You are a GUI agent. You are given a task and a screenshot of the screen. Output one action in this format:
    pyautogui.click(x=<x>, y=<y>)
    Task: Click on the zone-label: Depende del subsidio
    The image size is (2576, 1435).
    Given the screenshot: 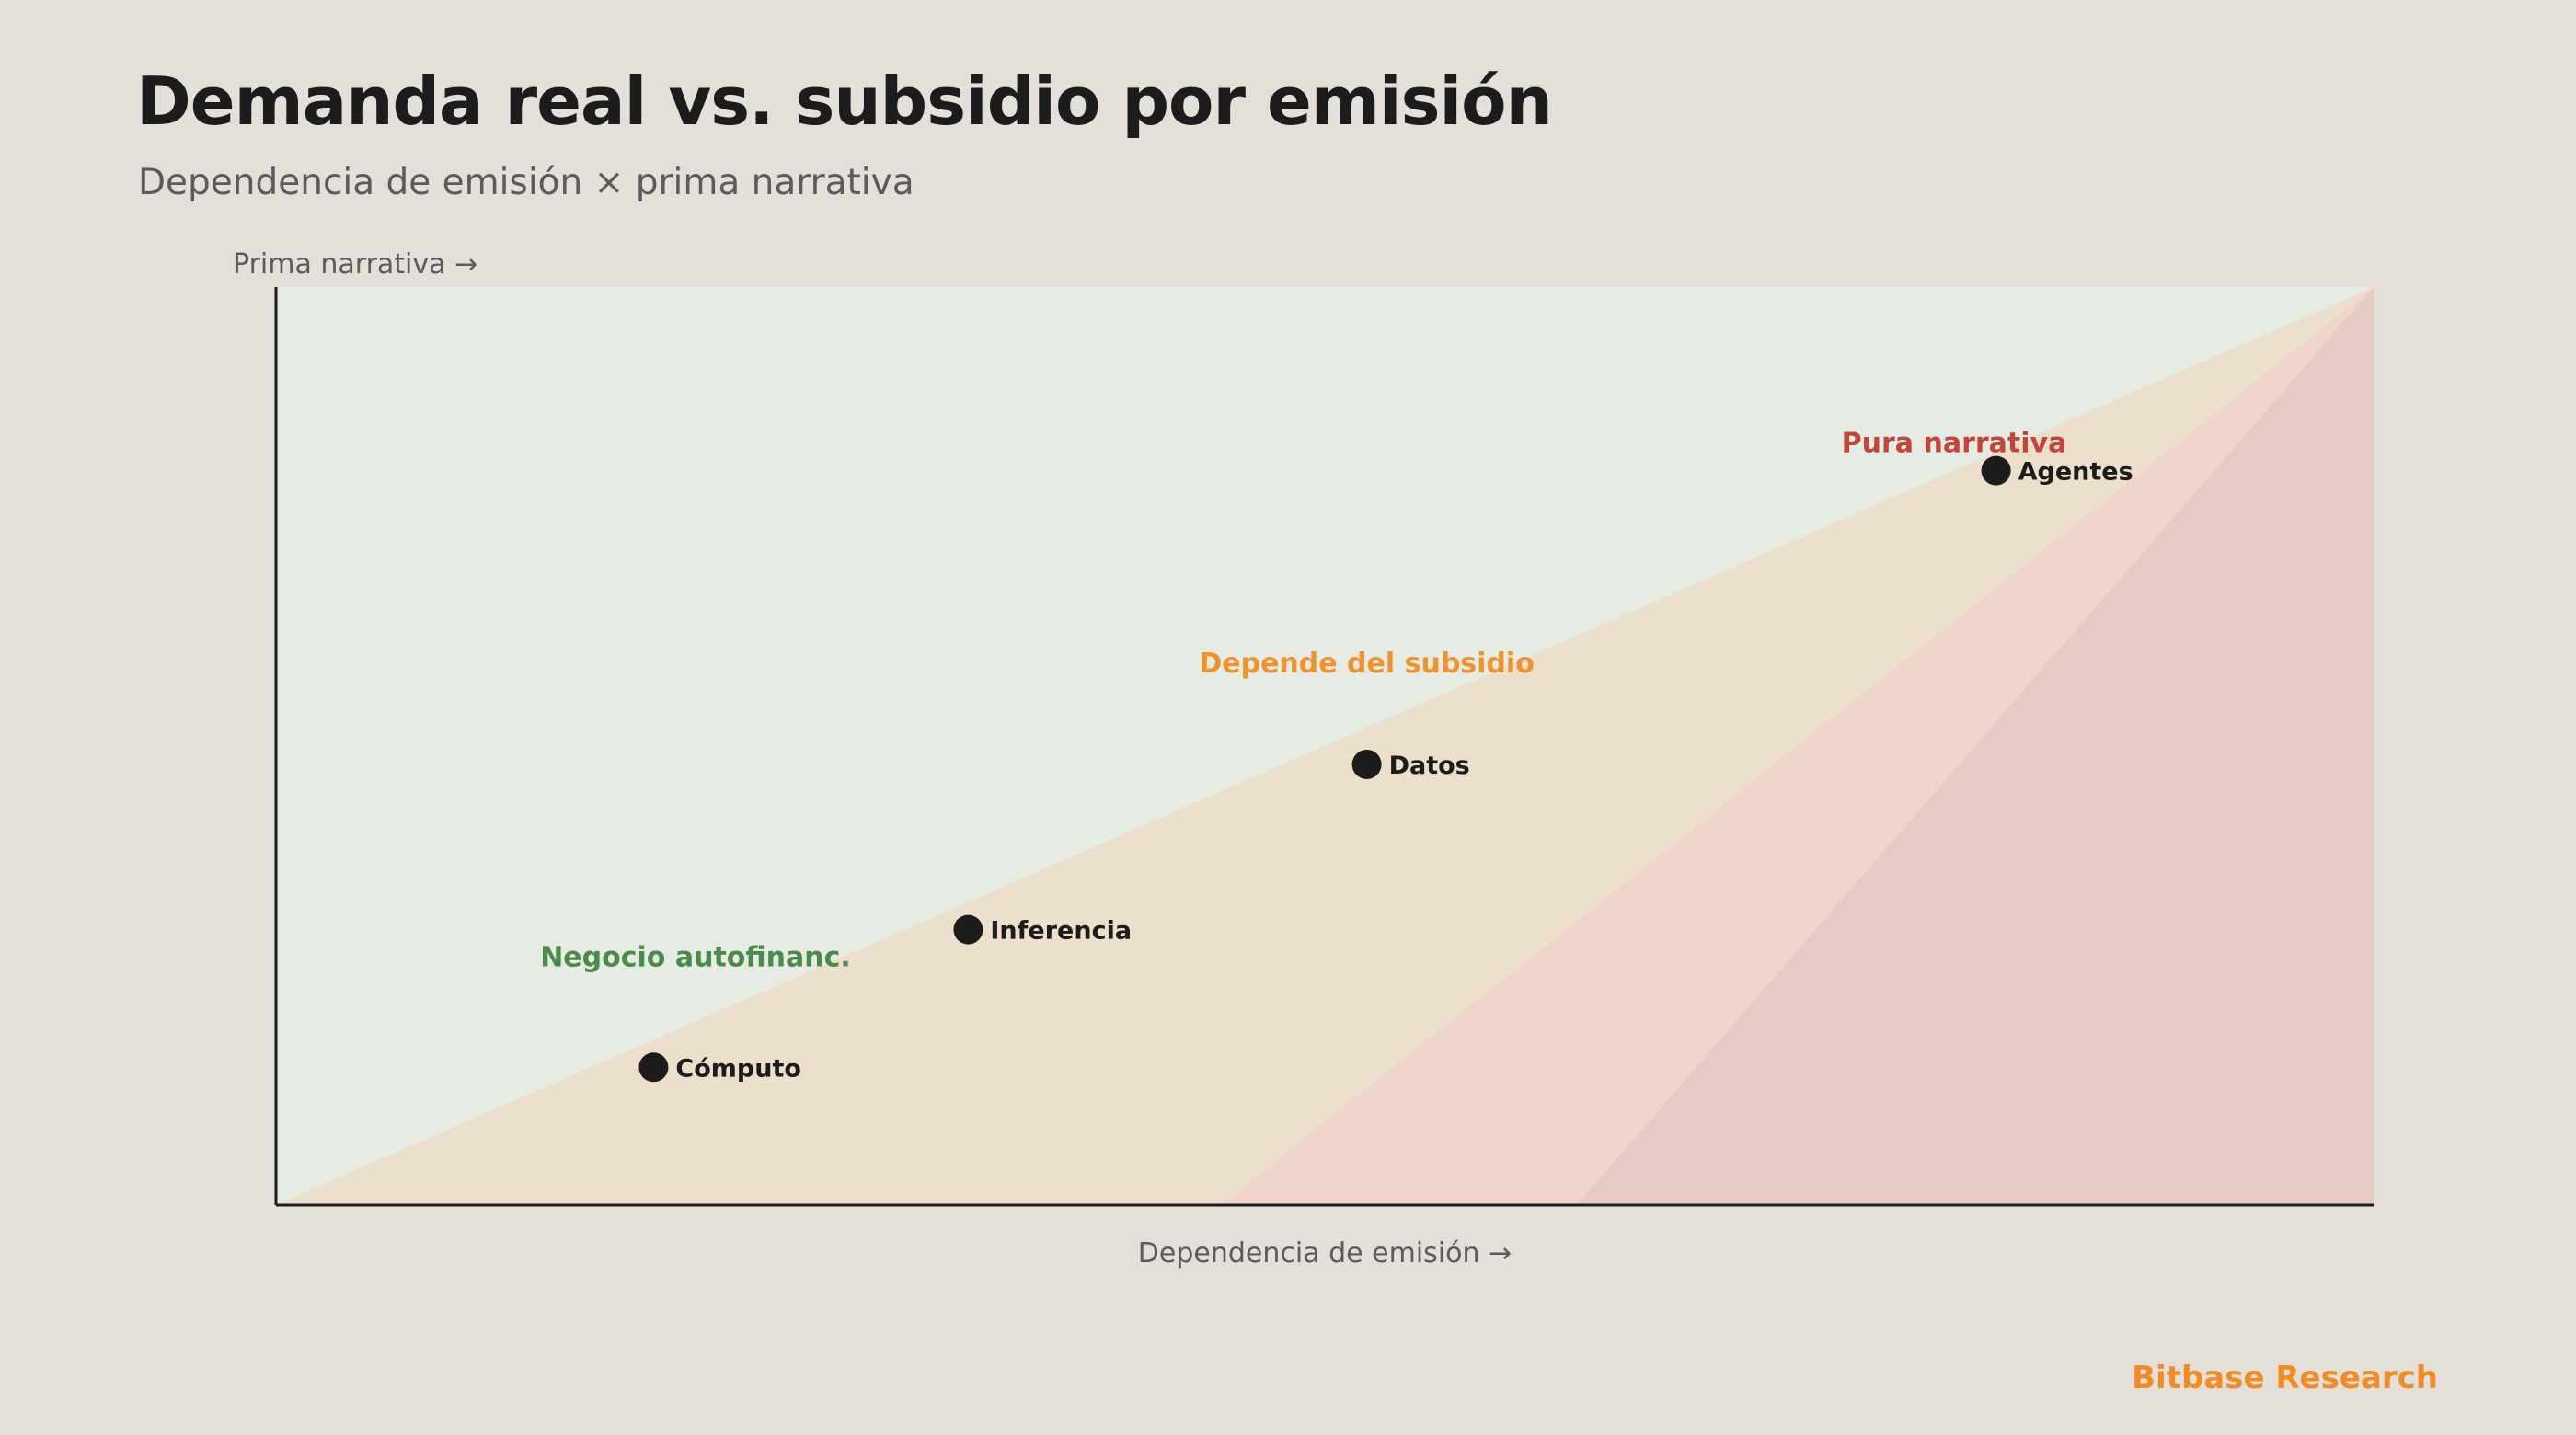 What is the action you would take?
    pyautogui.click(x=1366, y=664)
    